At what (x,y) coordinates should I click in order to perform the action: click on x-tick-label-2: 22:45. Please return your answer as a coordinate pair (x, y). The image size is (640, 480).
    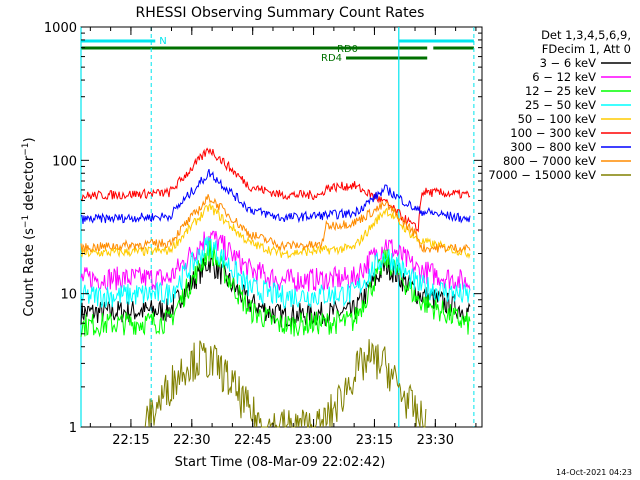
    Looking at the image, I should click on (252, 440).